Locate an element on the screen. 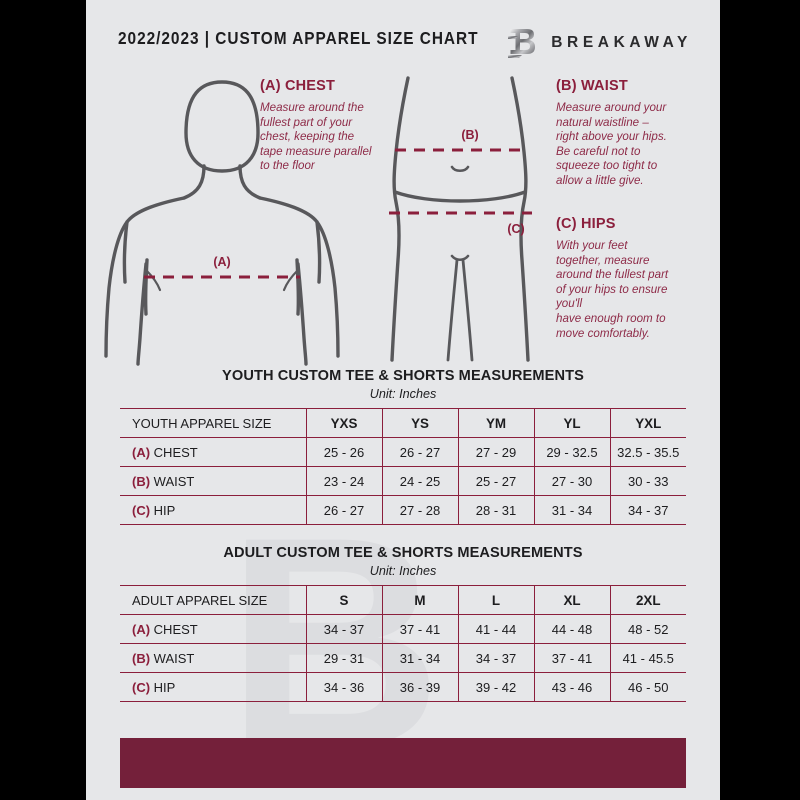 This screenshot has height=800, width=800. cell-adult-waist-xl: 37 - 41 is located at coordinates (571, 658).